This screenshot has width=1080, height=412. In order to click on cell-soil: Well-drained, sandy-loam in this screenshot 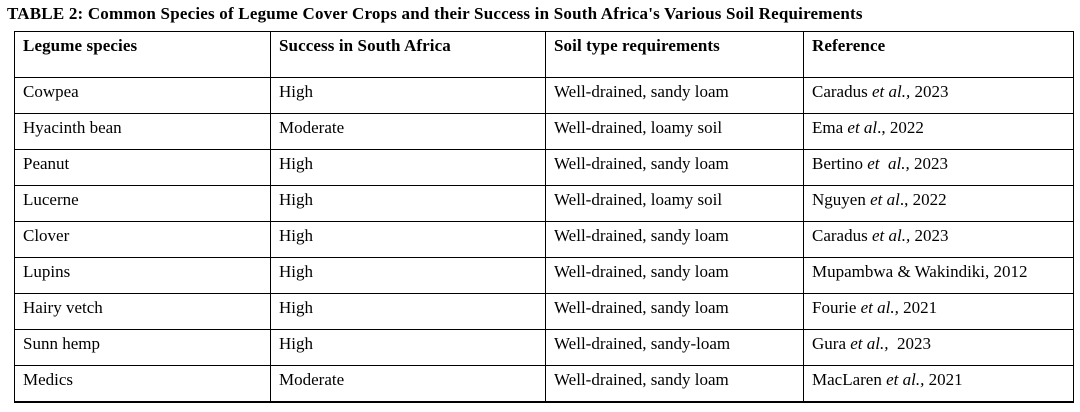, I will do `click(674, 347)`.